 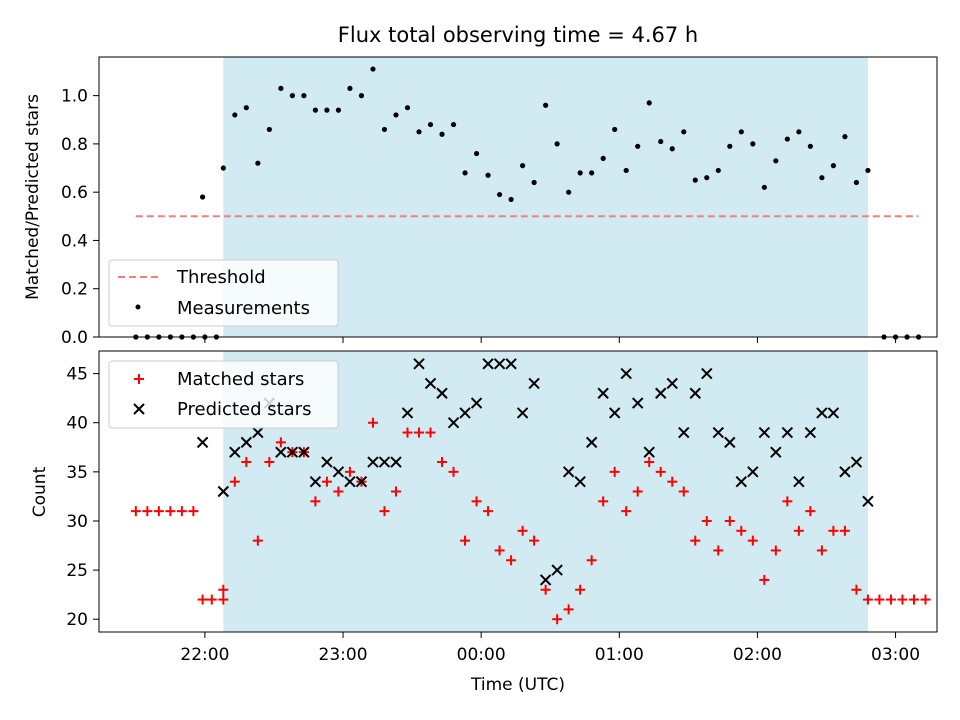 What do you see at coordinates (77, 424) in the screenshot?
I see `bottom-y-tick-label: 40` at bounding box center [77, 424].